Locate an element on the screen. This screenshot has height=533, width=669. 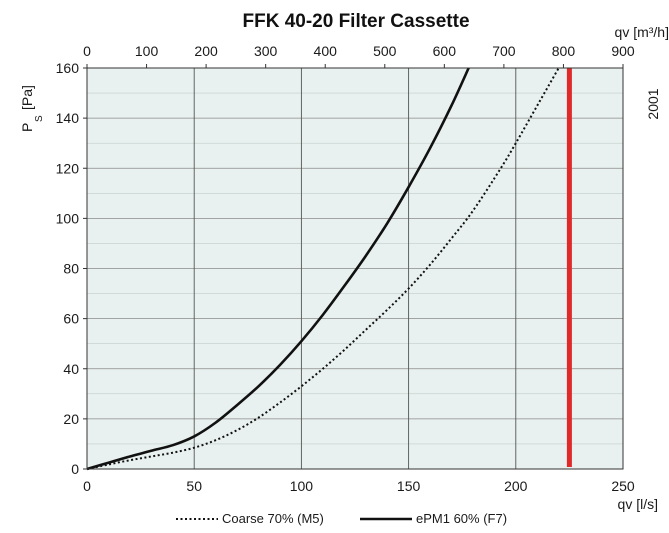
legend: Coarse 70% (M5) ePM1 60% (F7) is located at coordinates (341, 518).